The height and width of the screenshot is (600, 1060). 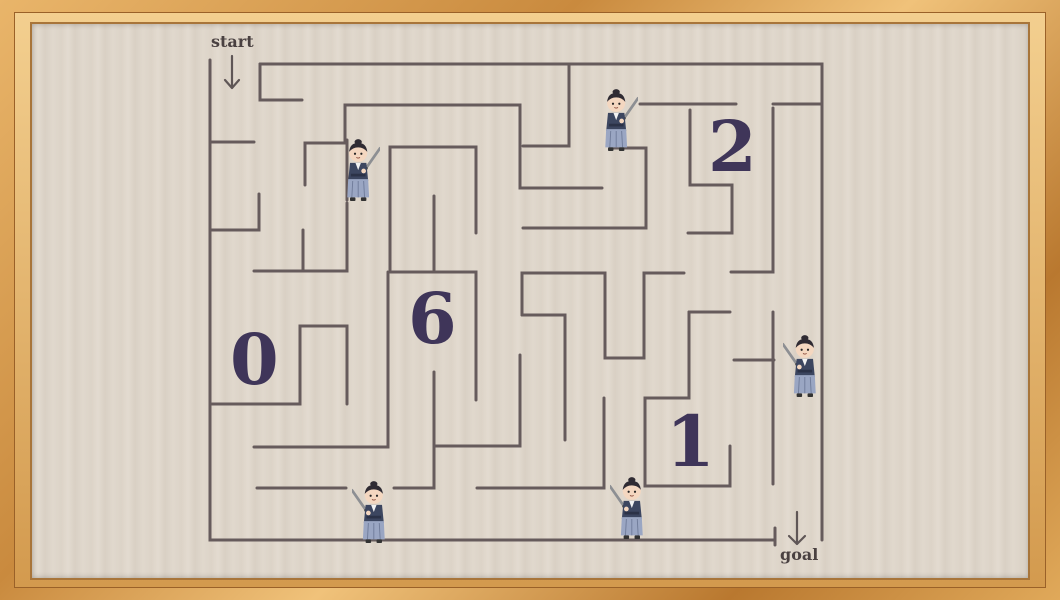 What do you see at coordinates (732, 146) in the screenshot?
I see `number-two: 2` at bounding box center [732, 146].